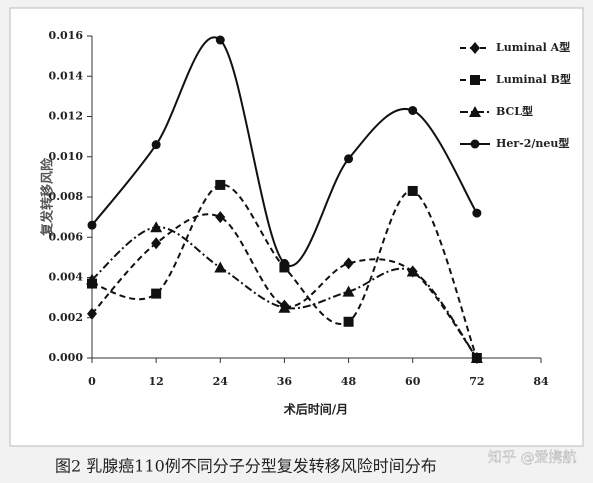  I want to click on y-axis-label: 复发转移风险, so click(48, 197).